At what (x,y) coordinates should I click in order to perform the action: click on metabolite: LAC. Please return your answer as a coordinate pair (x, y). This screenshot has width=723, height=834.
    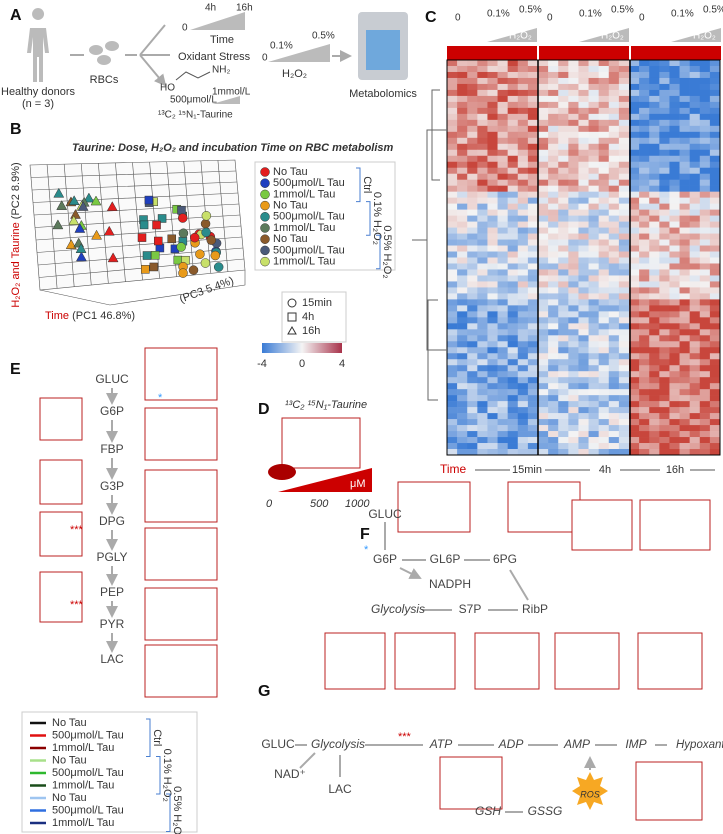
    Looking at the image, I should click on (340, 789).